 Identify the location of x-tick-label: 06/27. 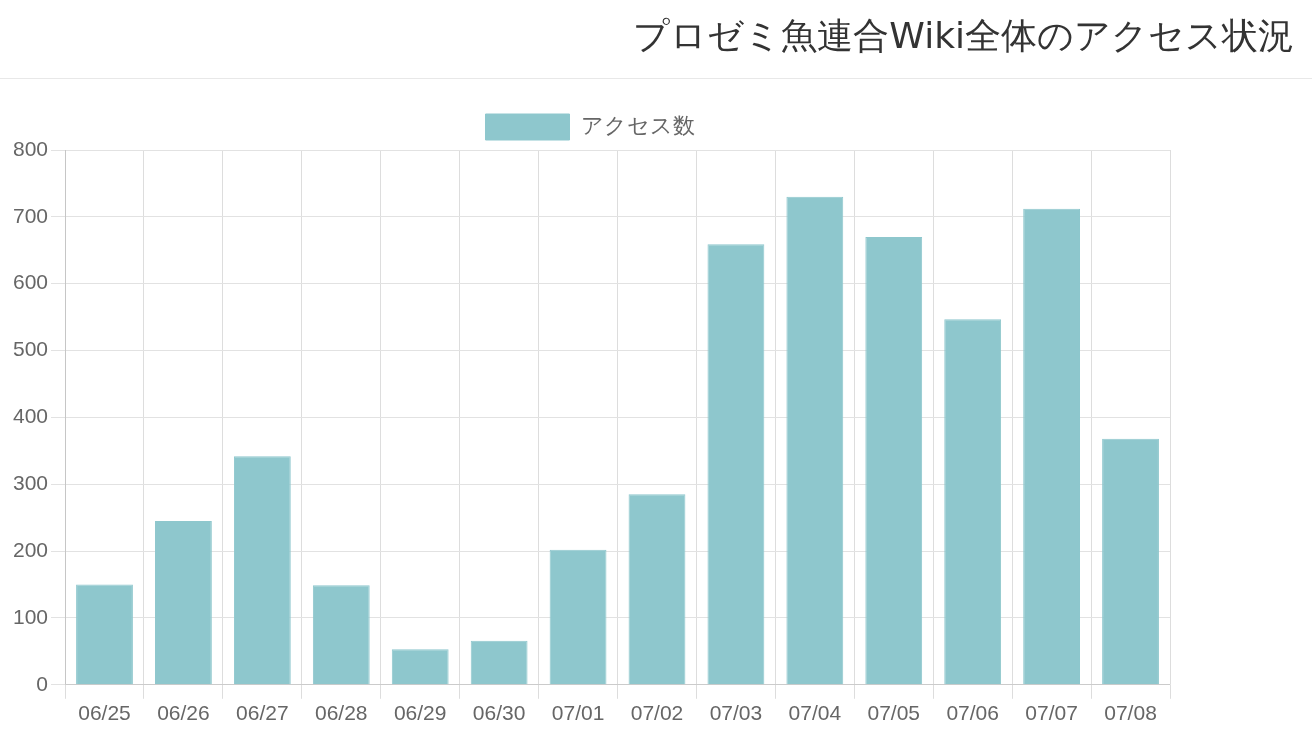
(262, 713).